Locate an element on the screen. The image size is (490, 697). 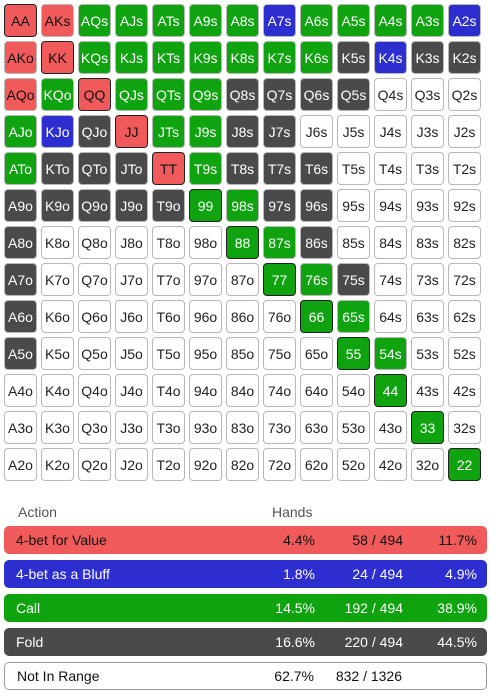
hand-cell-j5s: J5s is located at coordinates (353, 131).